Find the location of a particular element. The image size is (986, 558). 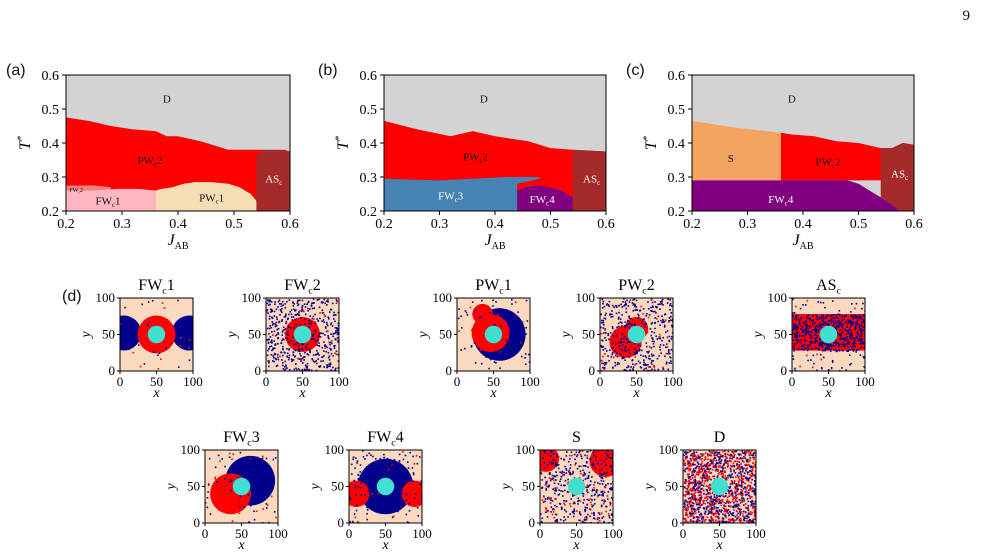

region-fwc4 is located at coordinates (796, 195).